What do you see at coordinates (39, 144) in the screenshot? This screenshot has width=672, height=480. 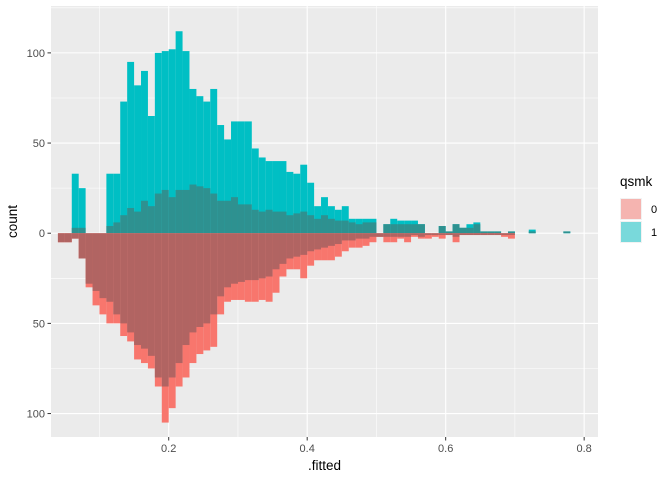 I see `y-tick-label: 50` at bounding box center [39, 144].